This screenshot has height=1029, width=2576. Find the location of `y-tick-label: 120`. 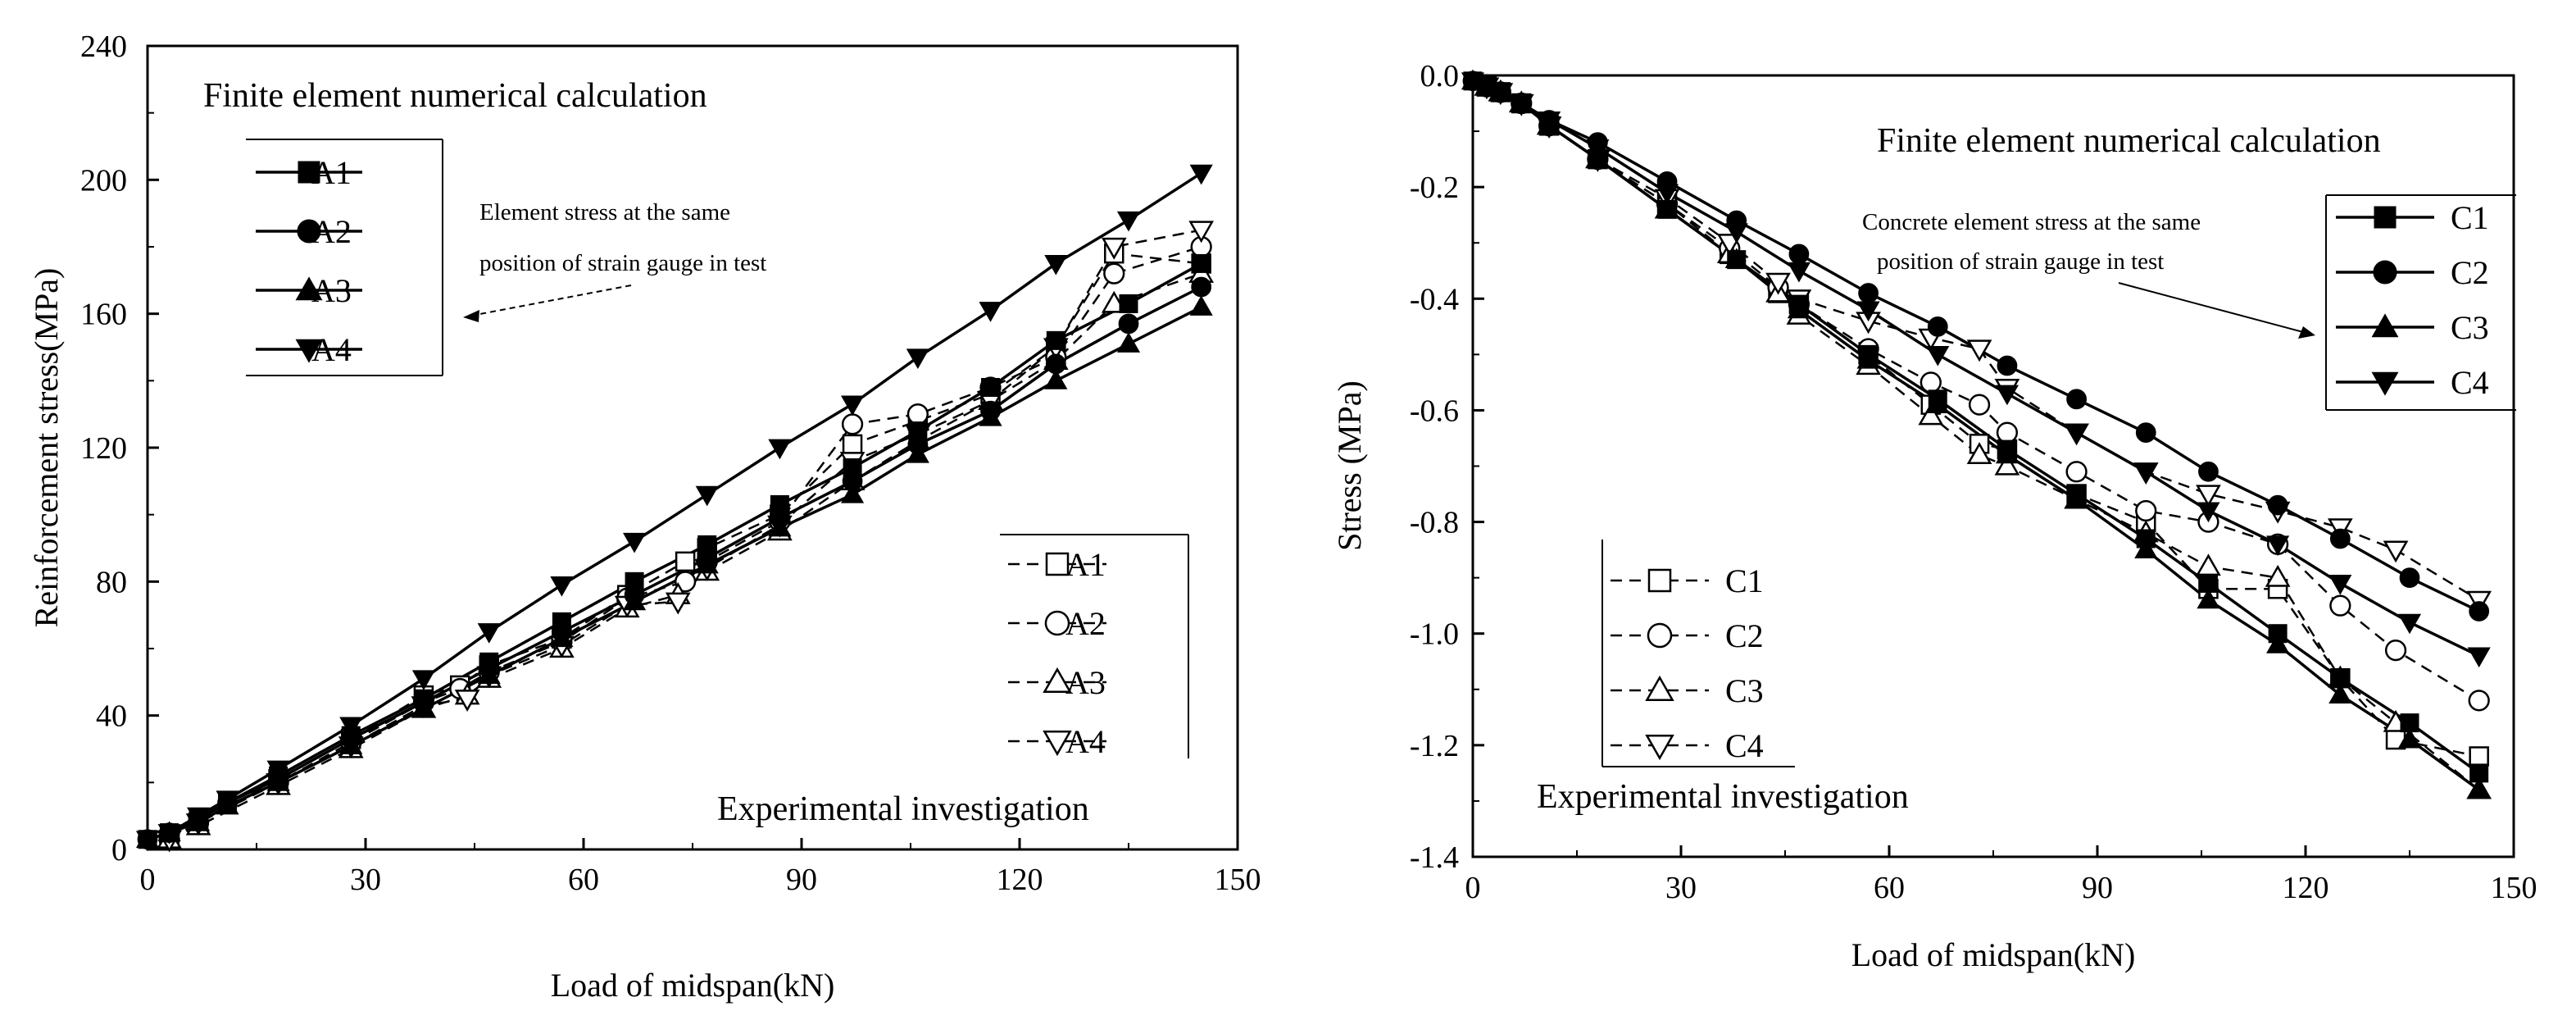

y-tick-label: 120 is located at coordinates (103, 448).